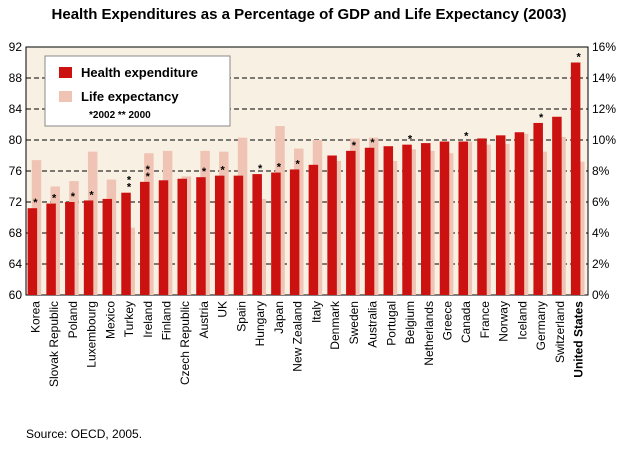 This screenshot has width=618, height=450. Describe the element at coordinates (373, 324) in the screenshot. I see `category-label: Australia` at that location.